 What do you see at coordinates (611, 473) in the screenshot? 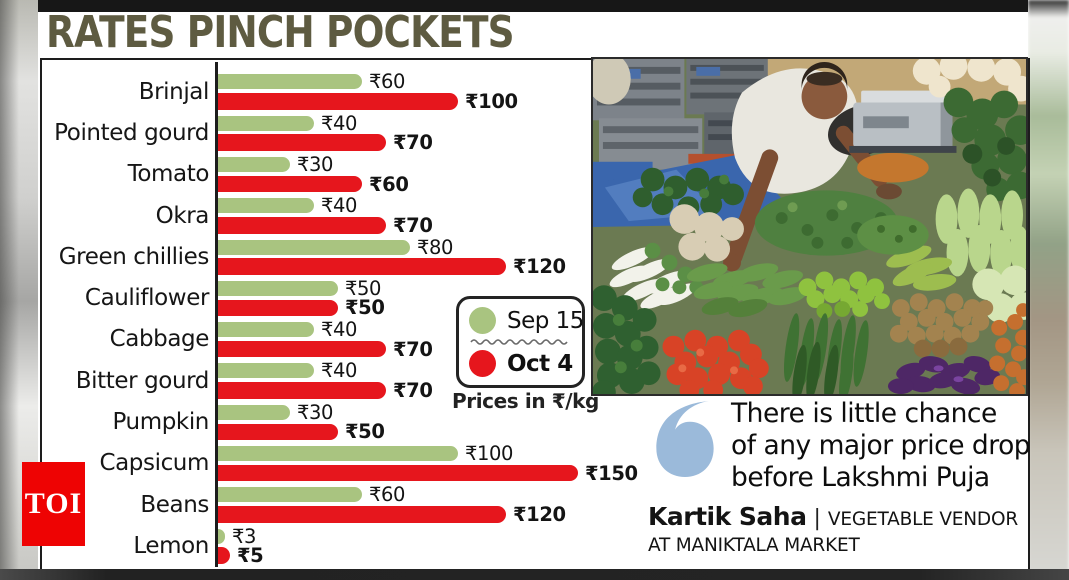
I see `value-label: ₹150` at bounding box center [611, 473].